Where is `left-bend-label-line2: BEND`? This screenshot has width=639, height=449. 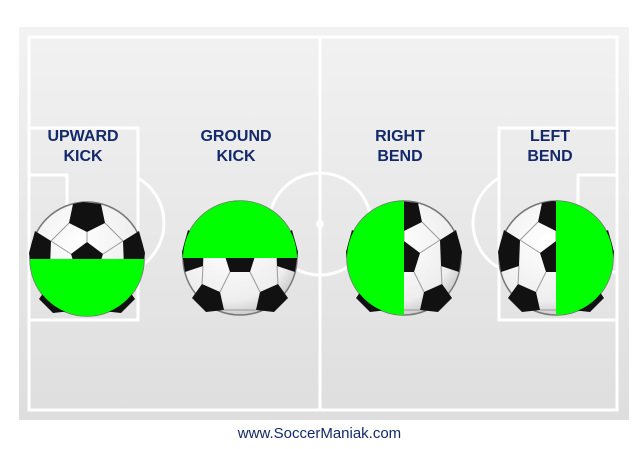 left-bend-label-line2: BEND is located at coordinates (550, 156).